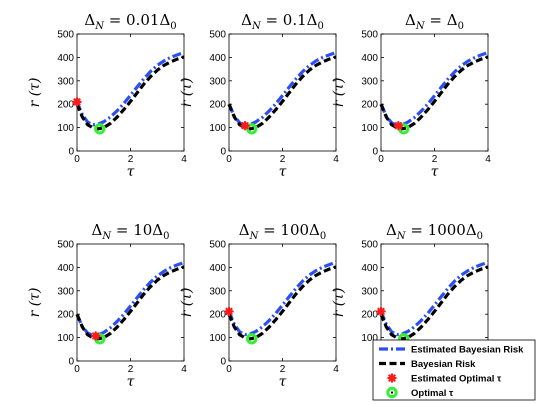 The image size is (540, 404). Describe the element at coordinates (443, 364) in the screenshot. I see `legend-label: Bayesian Risk` at that location.